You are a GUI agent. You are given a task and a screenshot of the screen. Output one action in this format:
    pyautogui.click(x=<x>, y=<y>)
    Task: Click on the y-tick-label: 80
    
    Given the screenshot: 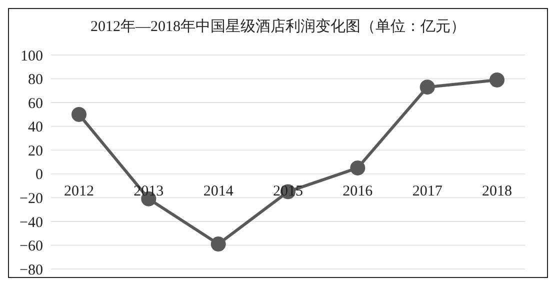 What is the action you would take?
    pyautogui.click(x=35, y=80)
    